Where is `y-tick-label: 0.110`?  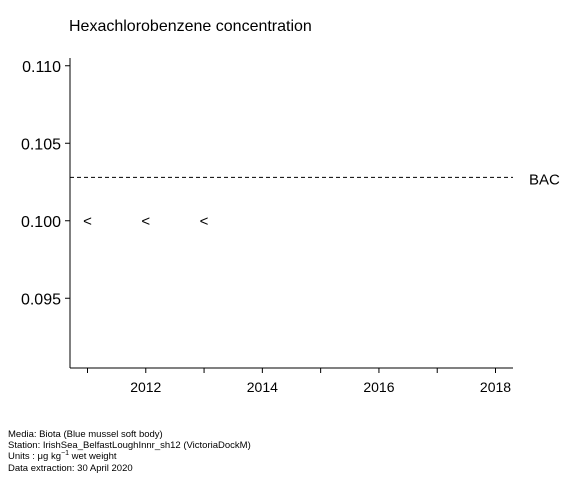
y-tick-label: 0.110 is located at coordinates (41, 67).